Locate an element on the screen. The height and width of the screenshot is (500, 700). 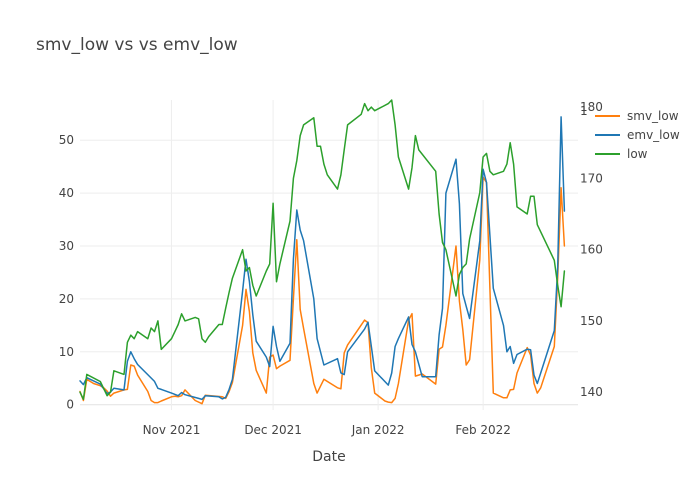
y-tick-label: 20 is located at coordinates (66, 299).